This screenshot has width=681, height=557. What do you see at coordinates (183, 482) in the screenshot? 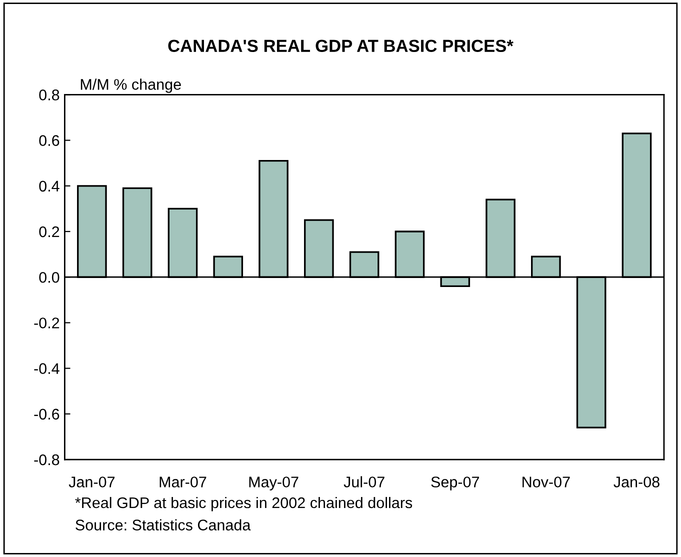
I see `x-tick-label: Mar-07` at bounding box center [183, 482].